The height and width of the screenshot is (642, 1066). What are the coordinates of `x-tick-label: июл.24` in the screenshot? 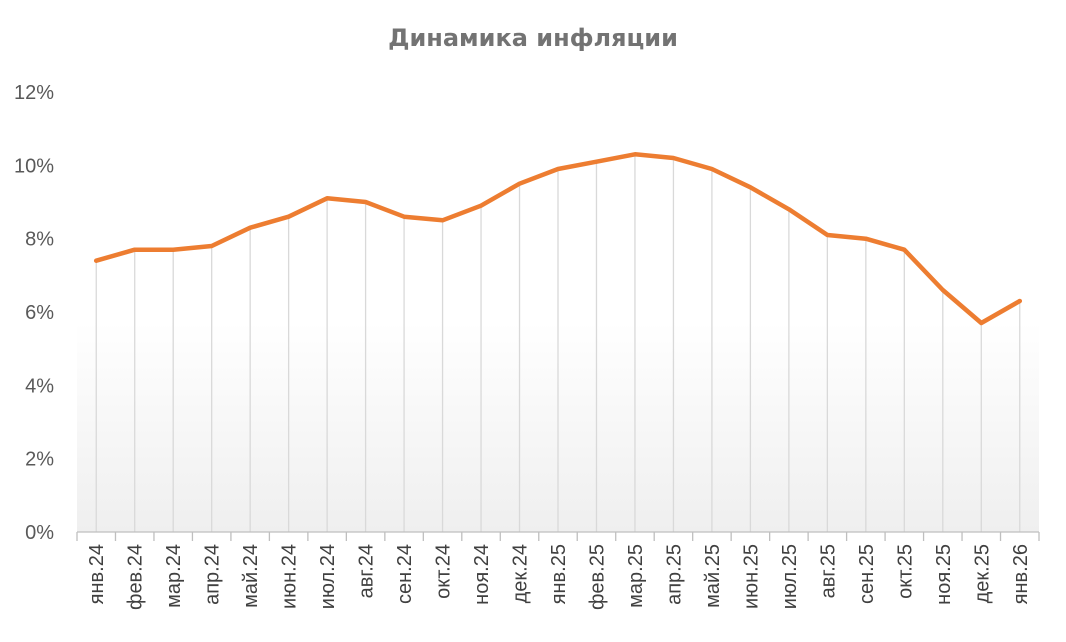 It's located at (328, 576).